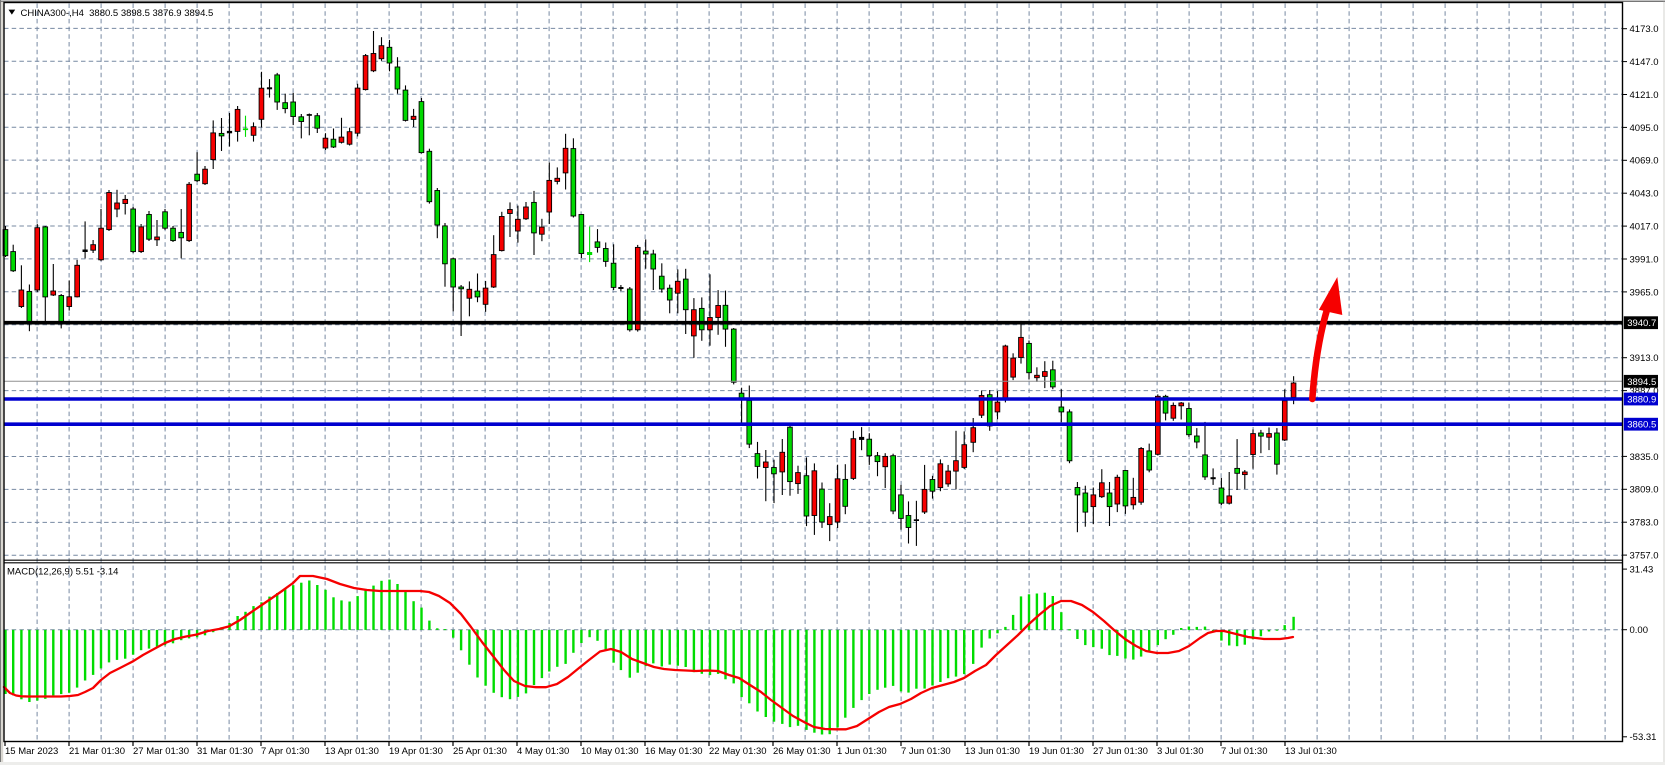 This screenshot has width=1665, height=765. I want to click on svg-text: 3783.0, so click(1644, 523).